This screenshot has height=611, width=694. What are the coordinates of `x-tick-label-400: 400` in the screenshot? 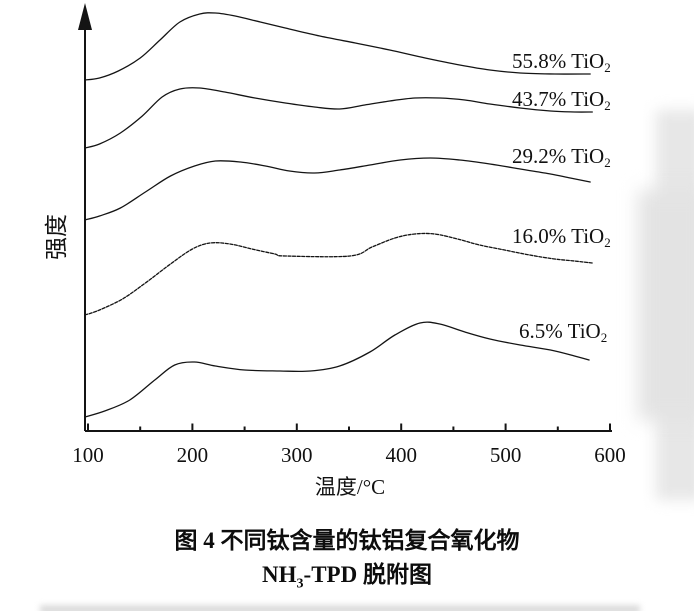 It's located at (401, 455).